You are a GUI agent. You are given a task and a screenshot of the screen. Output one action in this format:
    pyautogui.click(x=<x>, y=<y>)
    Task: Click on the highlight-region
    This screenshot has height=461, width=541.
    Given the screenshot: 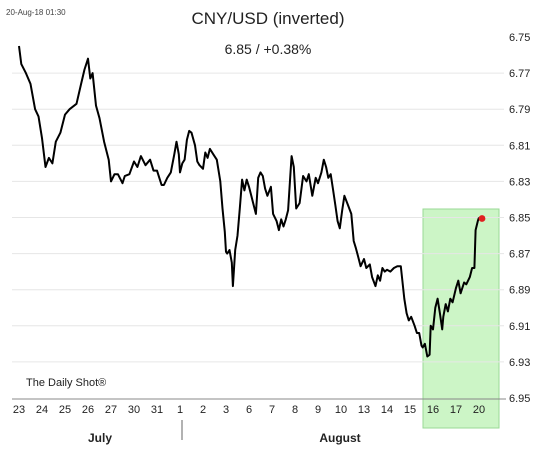 What is the action you would take?
    pyautogui.click(x=461, y=318)
    